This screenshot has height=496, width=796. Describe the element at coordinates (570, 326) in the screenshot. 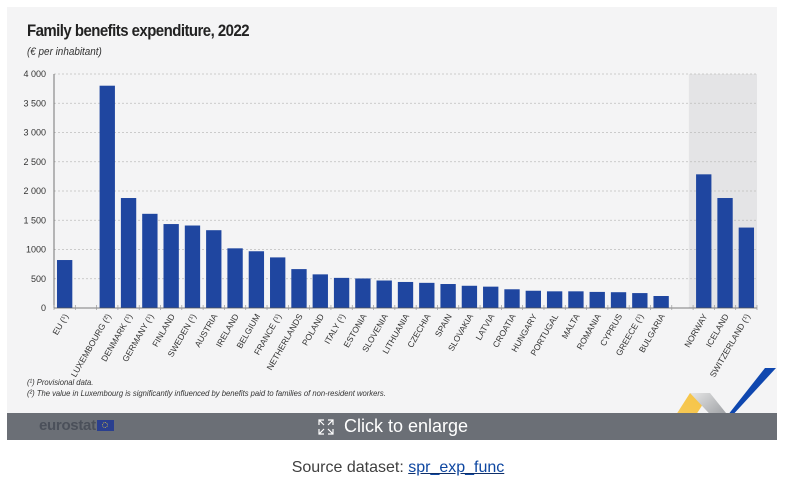

I see `x-category-label: MALTA` at that location.